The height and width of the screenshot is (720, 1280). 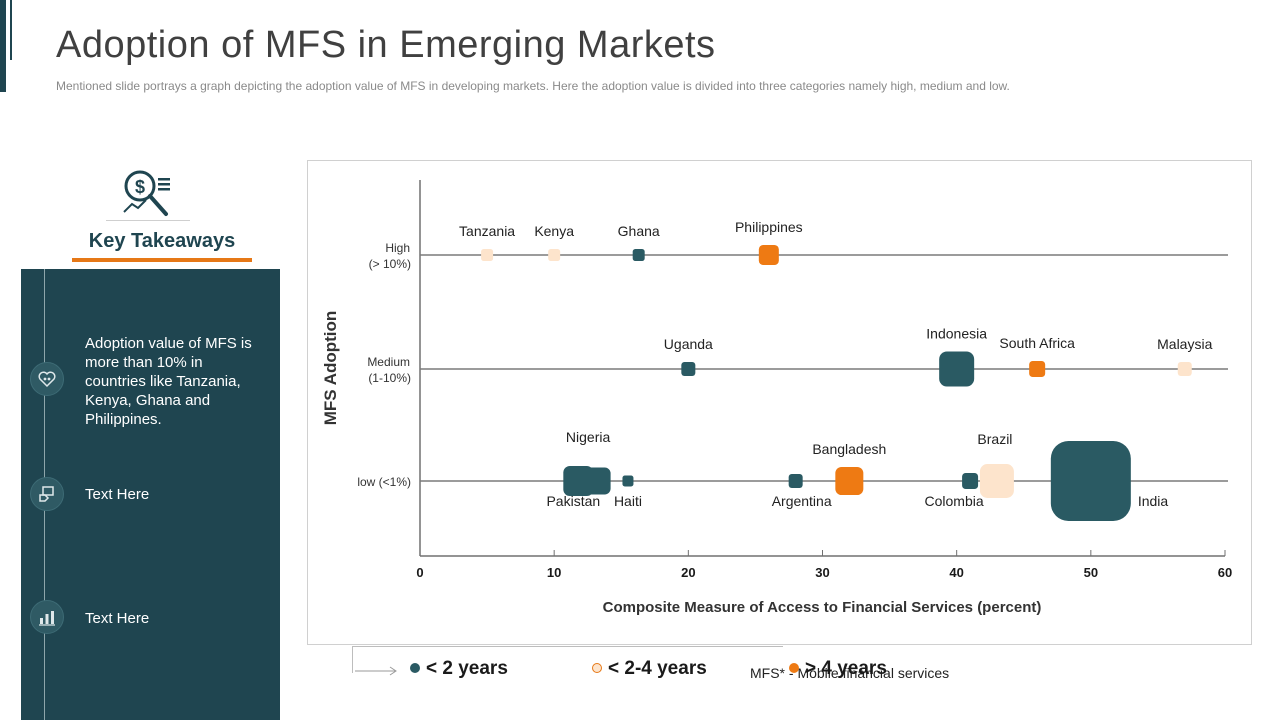 What do you see at coordinates (487, 255) in the screenshot?
I see `data-point-tanzania` at bounding box center [487, 255].